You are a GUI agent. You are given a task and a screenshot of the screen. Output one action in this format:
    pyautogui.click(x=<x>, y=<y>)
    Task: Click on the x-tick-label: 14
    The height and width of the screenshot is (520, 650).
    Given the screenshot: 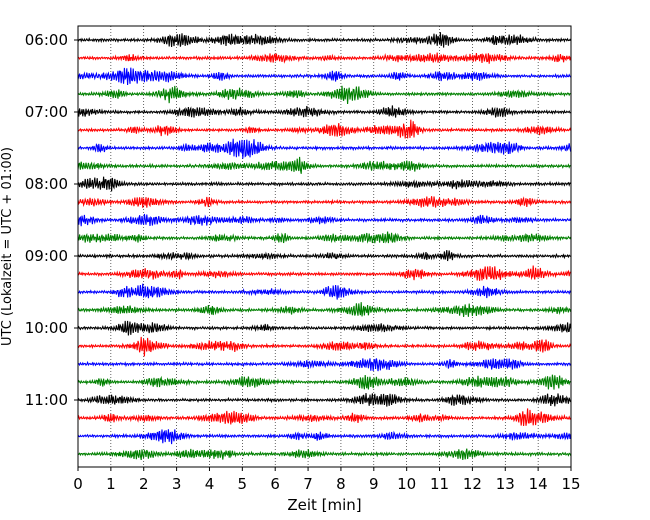 What is the action you would take?
    pyautogui.click(x=538, y=484)
    